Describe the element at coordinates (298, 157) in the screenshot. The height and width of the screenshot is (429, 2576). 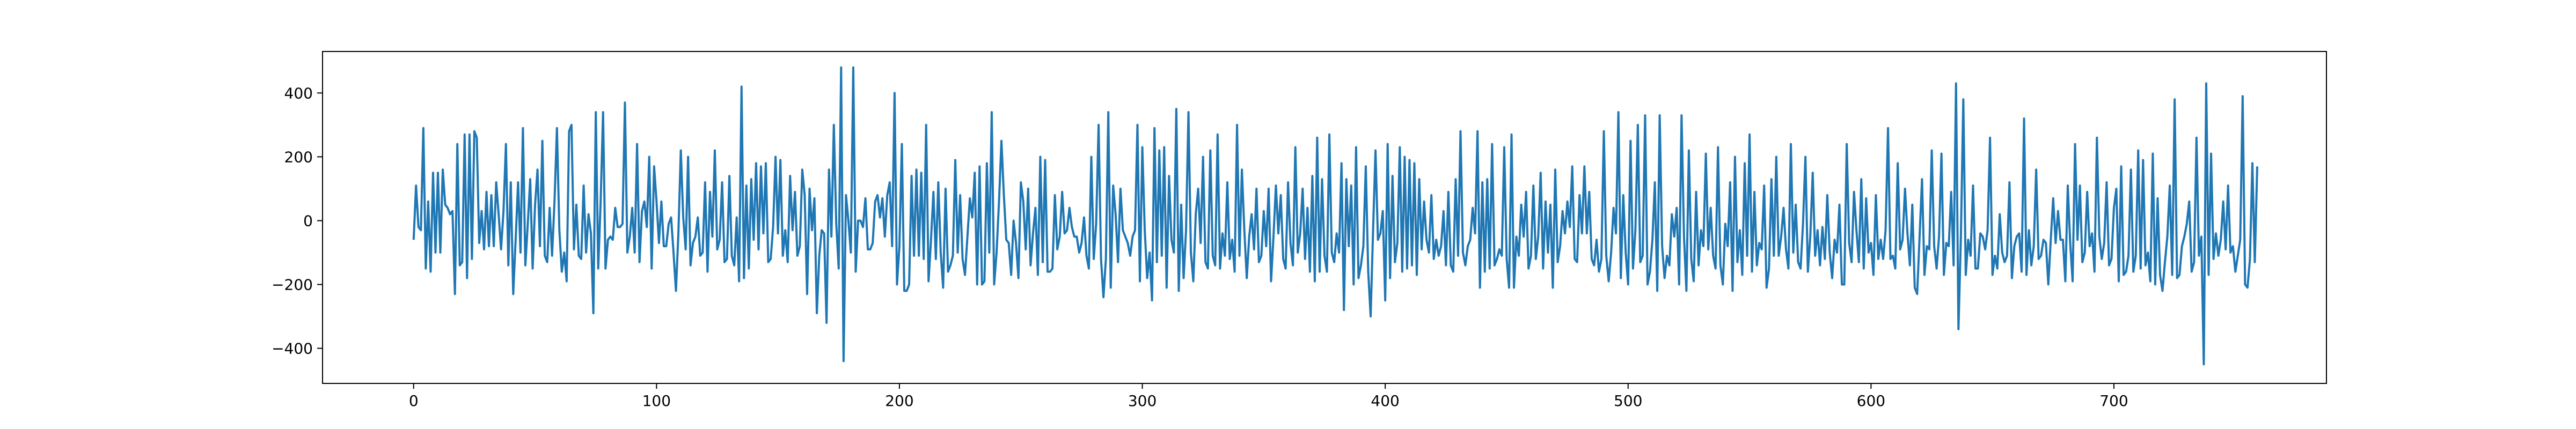
I see `y-tick-label: 200` at that location.